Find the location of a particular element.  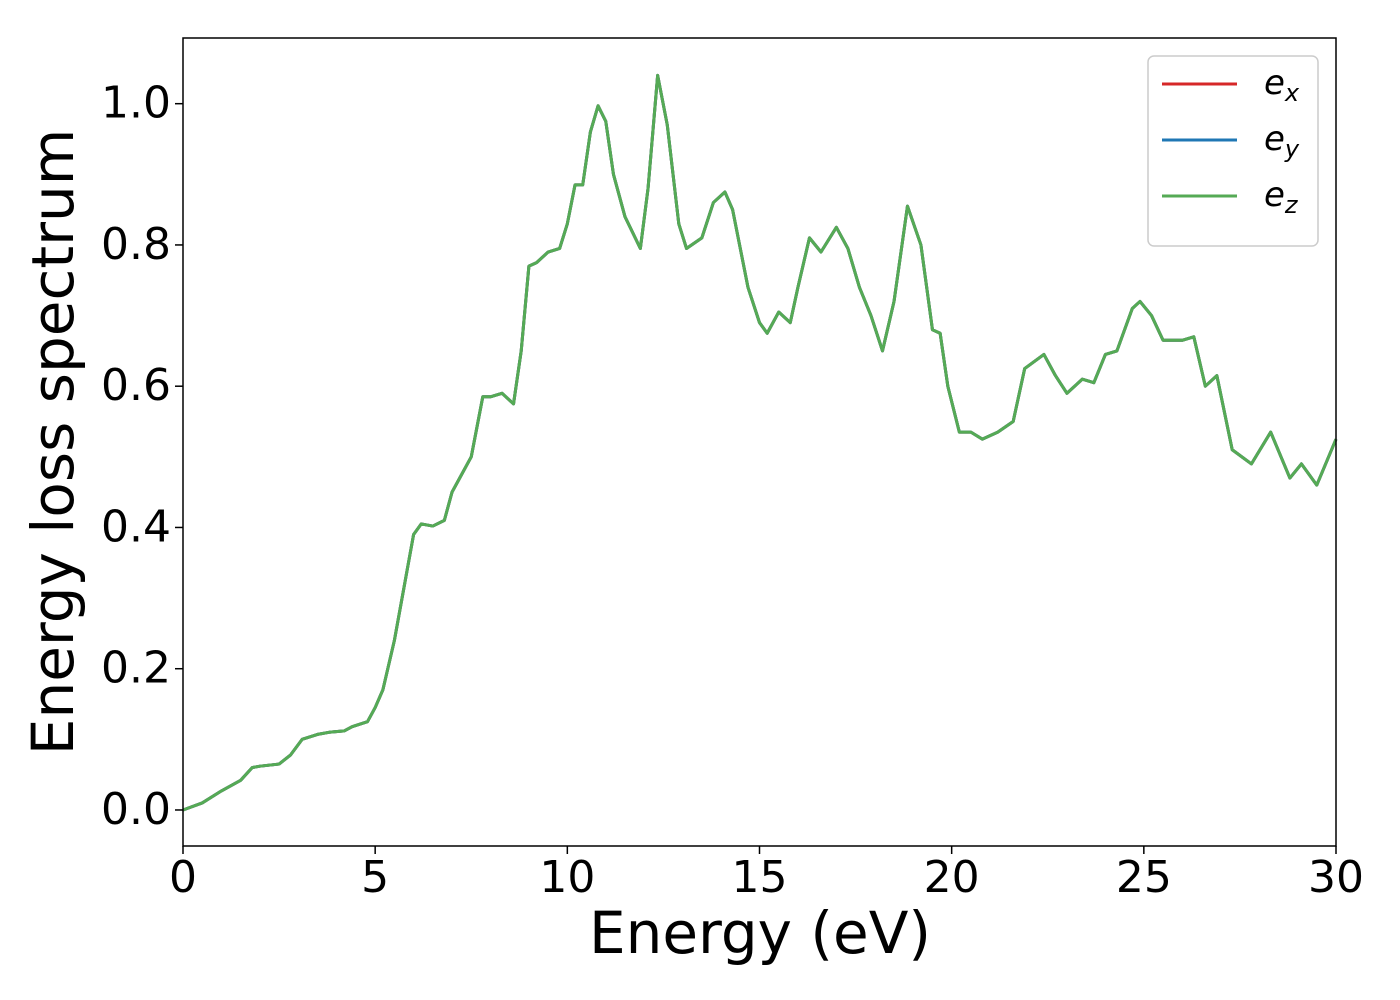

y-tick-label: 1.0 is located at coordinates (136, 103).